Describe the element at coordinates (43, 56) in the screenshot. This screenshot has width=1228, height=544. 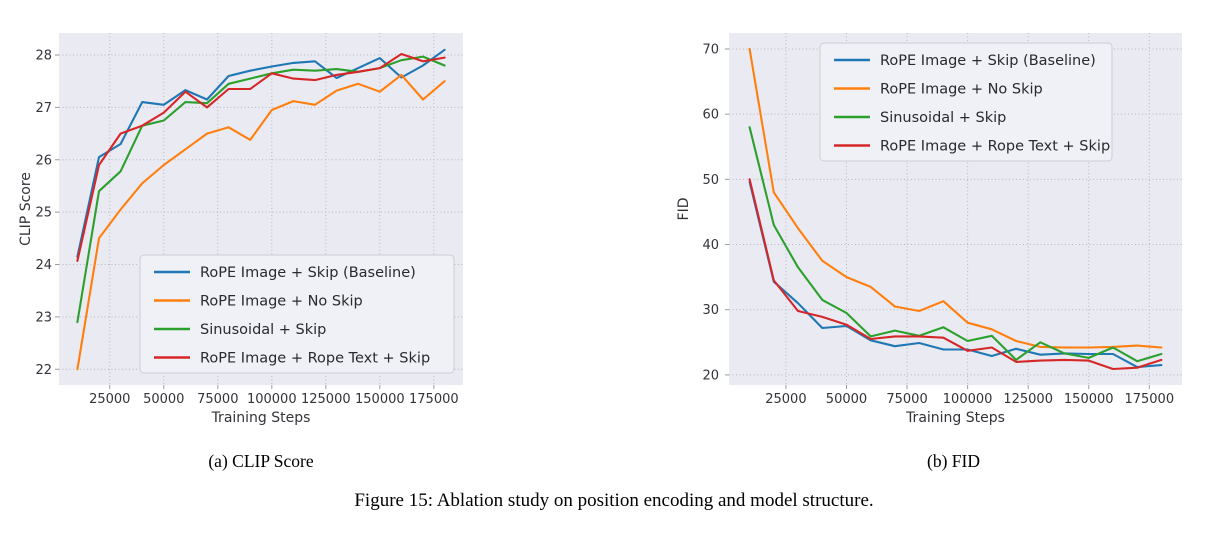
I see `y-tick-label: 28` at that location.